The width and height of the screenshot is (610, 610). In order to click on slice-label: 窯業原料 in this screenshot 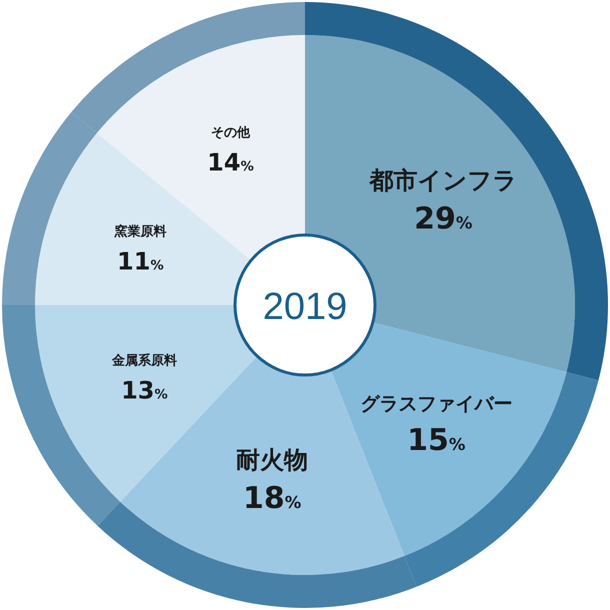, I will do `click(139, 232)`.